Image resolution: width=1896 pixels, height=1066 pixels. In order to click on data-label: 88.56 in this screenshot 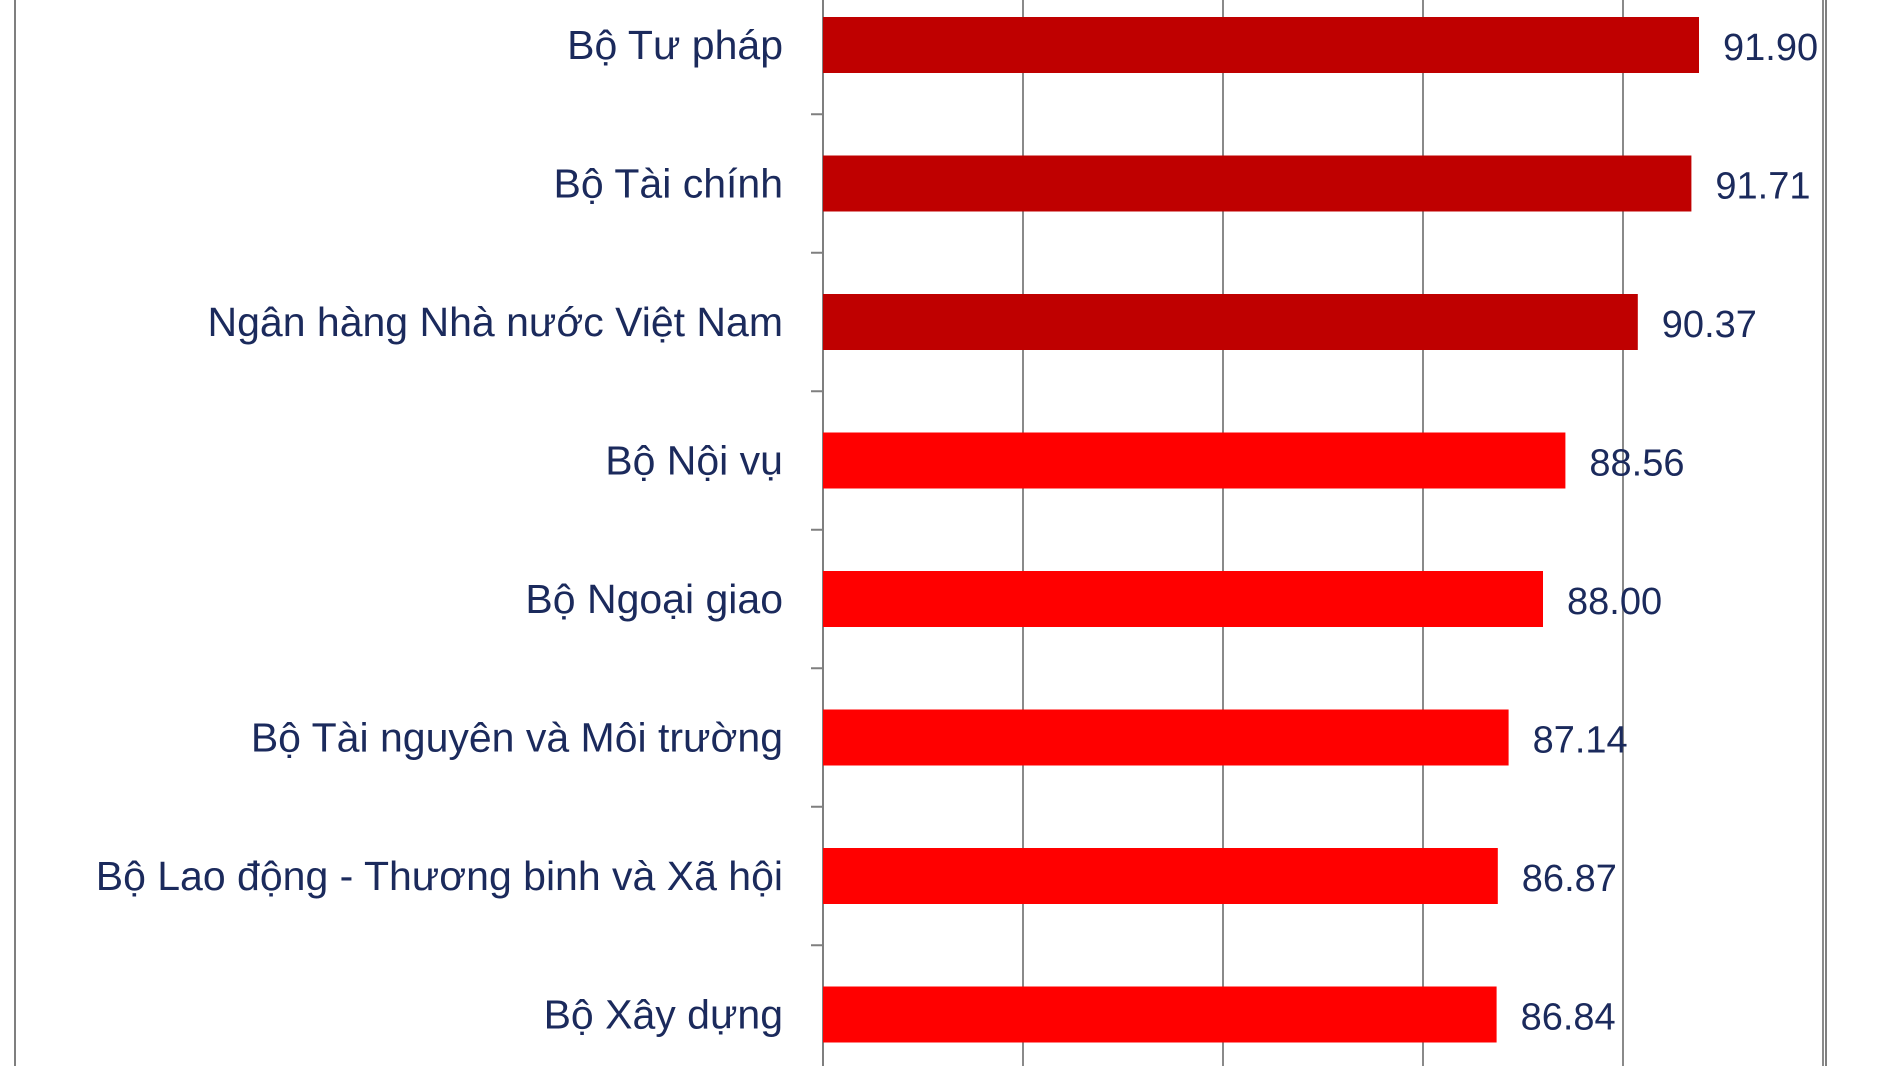, I will do `click(1636, 464)`.